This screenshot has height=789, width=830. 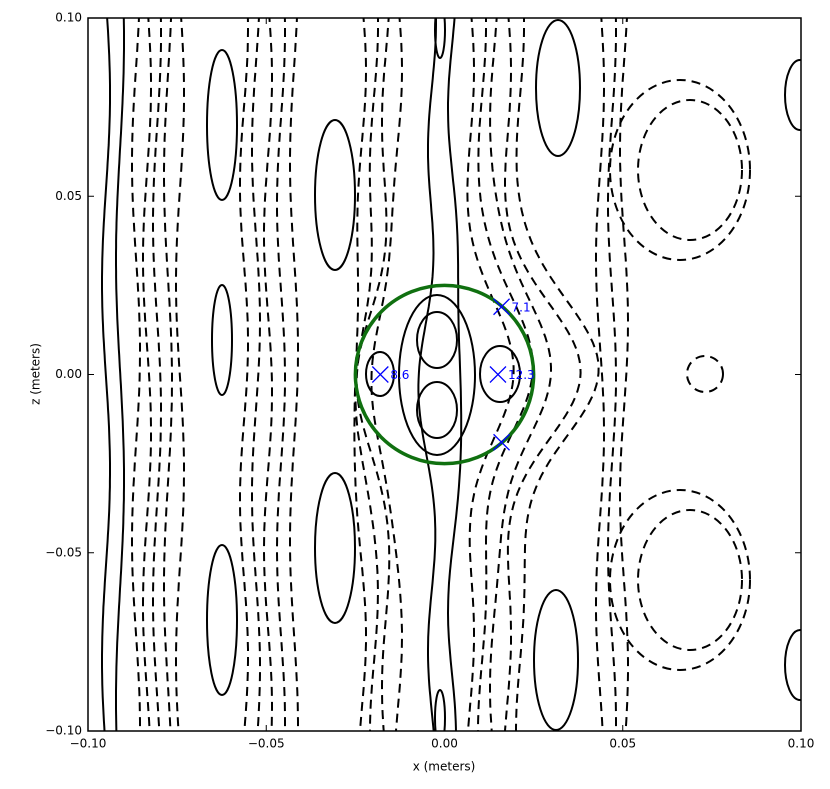 What do you see at coordinates (801, 744) in the screenshot?
I see `x-tick-label: 0.10` at bounding box center [801, 744].